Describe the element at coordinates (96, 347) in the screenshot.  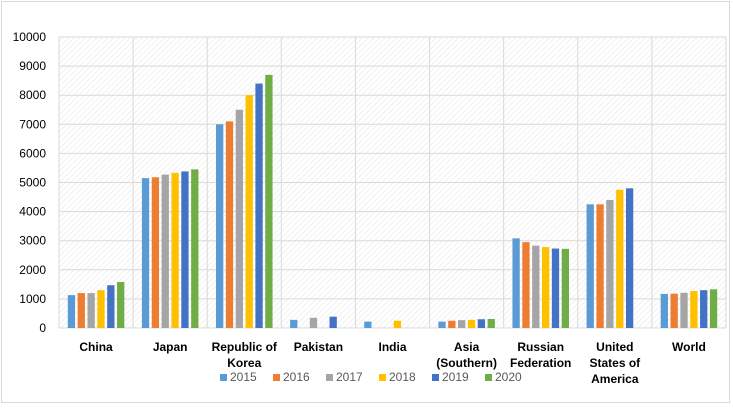
I see `x-tick-label: China` at that location.